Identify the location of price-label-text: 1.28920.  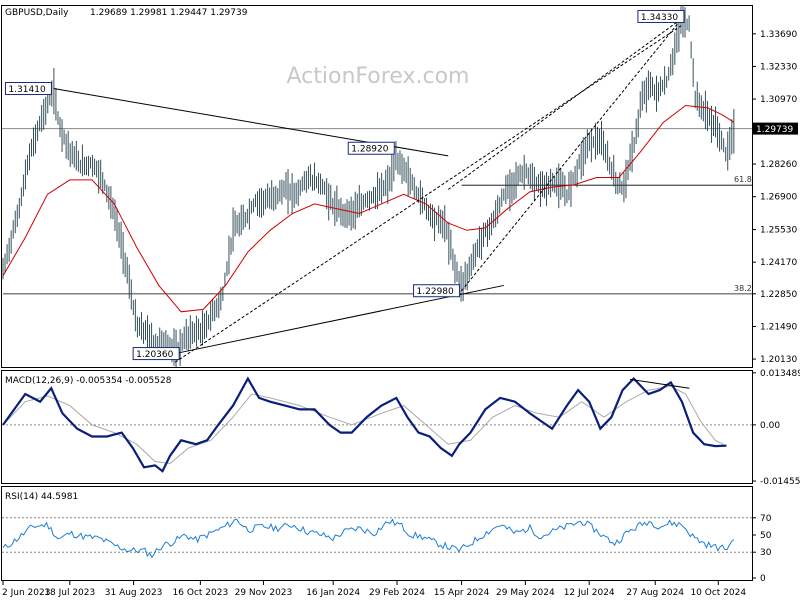
(369, 150).